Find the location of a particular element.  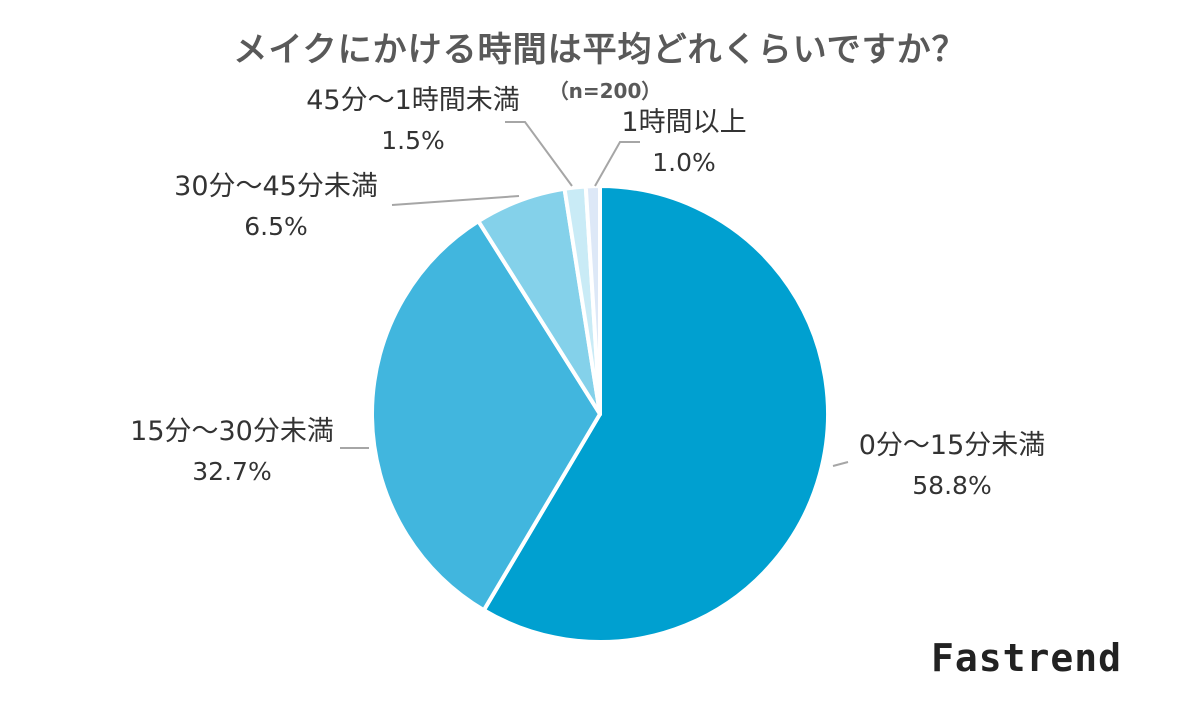

slice-category-label: 45分〜1時間未満 is located at coordinates (413, 100).